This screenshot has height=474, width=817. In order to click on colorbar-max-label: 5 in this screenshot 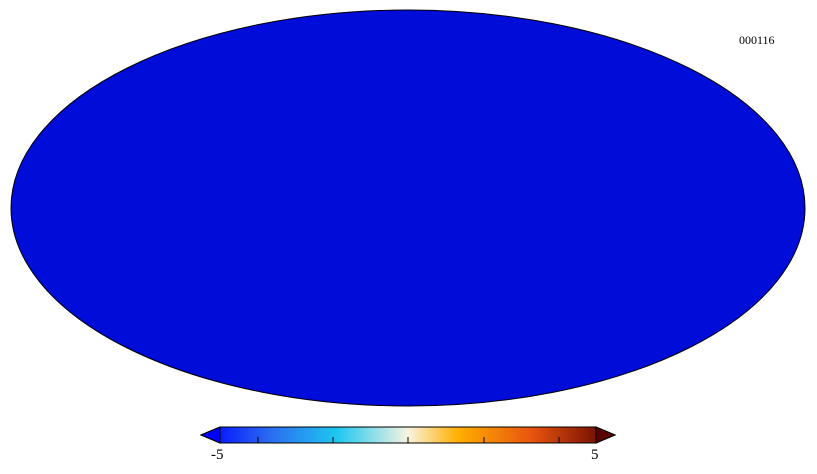, I will do `click(595, 455)`.